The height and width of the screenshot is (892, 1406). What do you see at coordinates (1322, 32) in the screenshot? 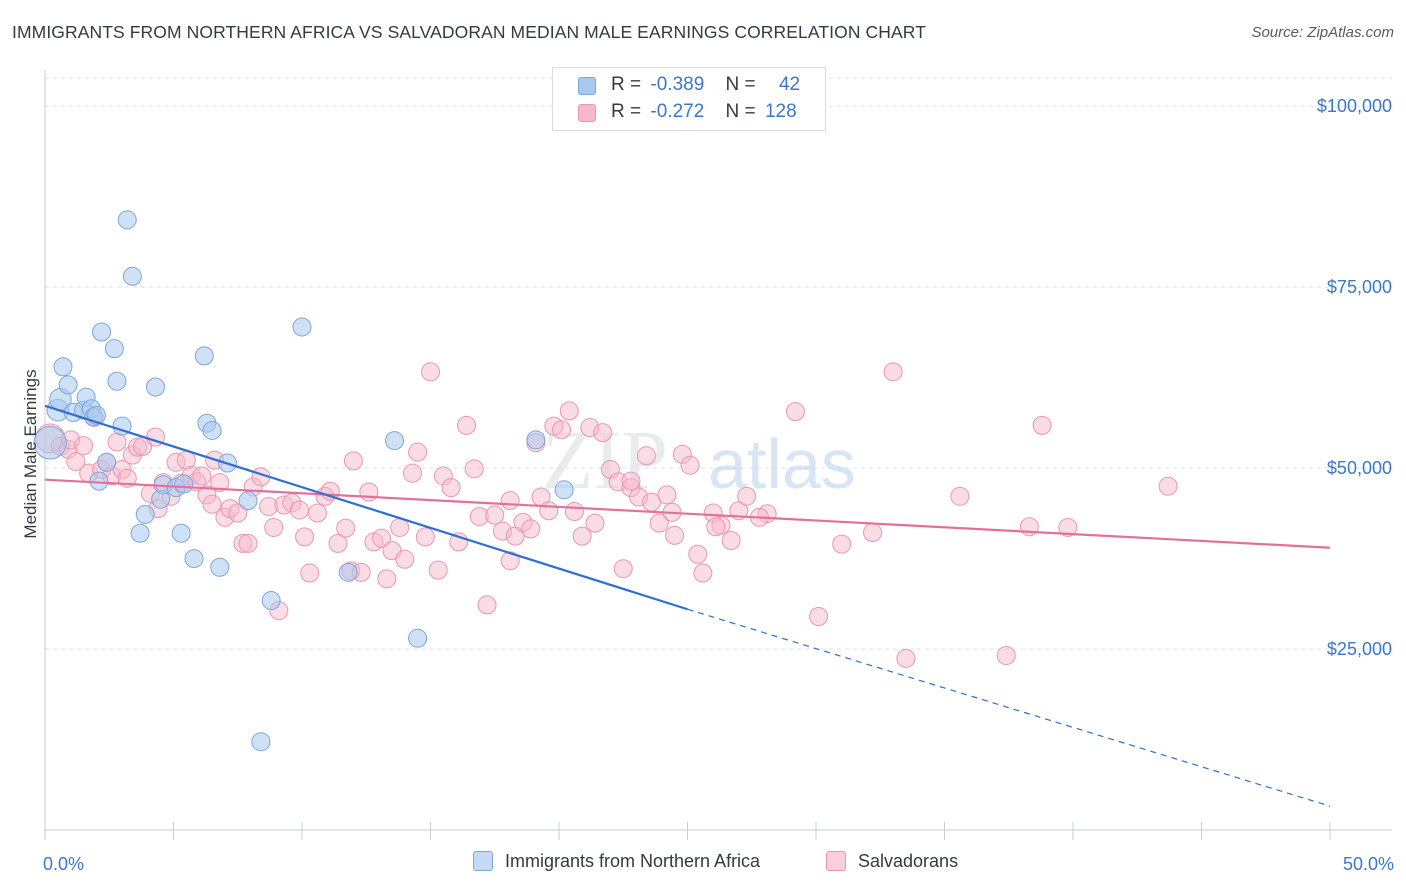
I see `source-label: Source: ZipAtlas.com` at bounding box center [1322, 32].